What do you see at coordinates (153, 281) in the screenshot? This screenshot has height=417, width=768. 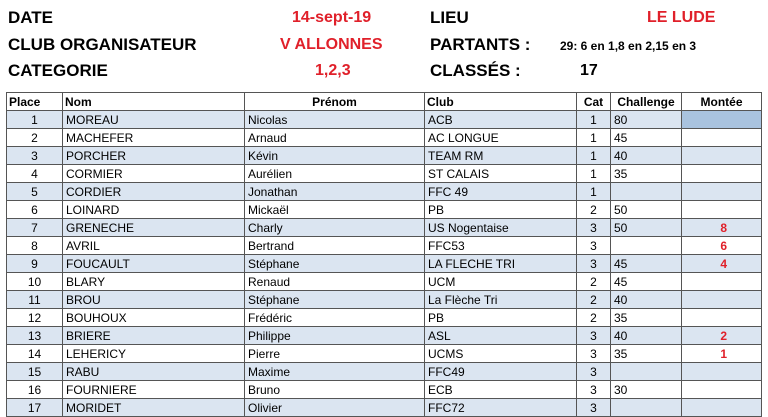 I see `cell-nom: BLARY` at bounding box center [153, 281].